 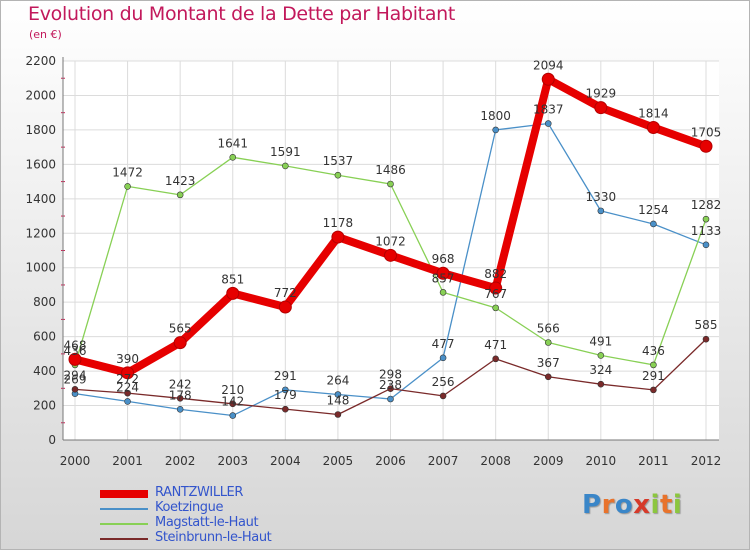 What do you see at coordinates (127, 172) in the screenshot?
I see `data-label: 1472` at bounding box center [127, 172].